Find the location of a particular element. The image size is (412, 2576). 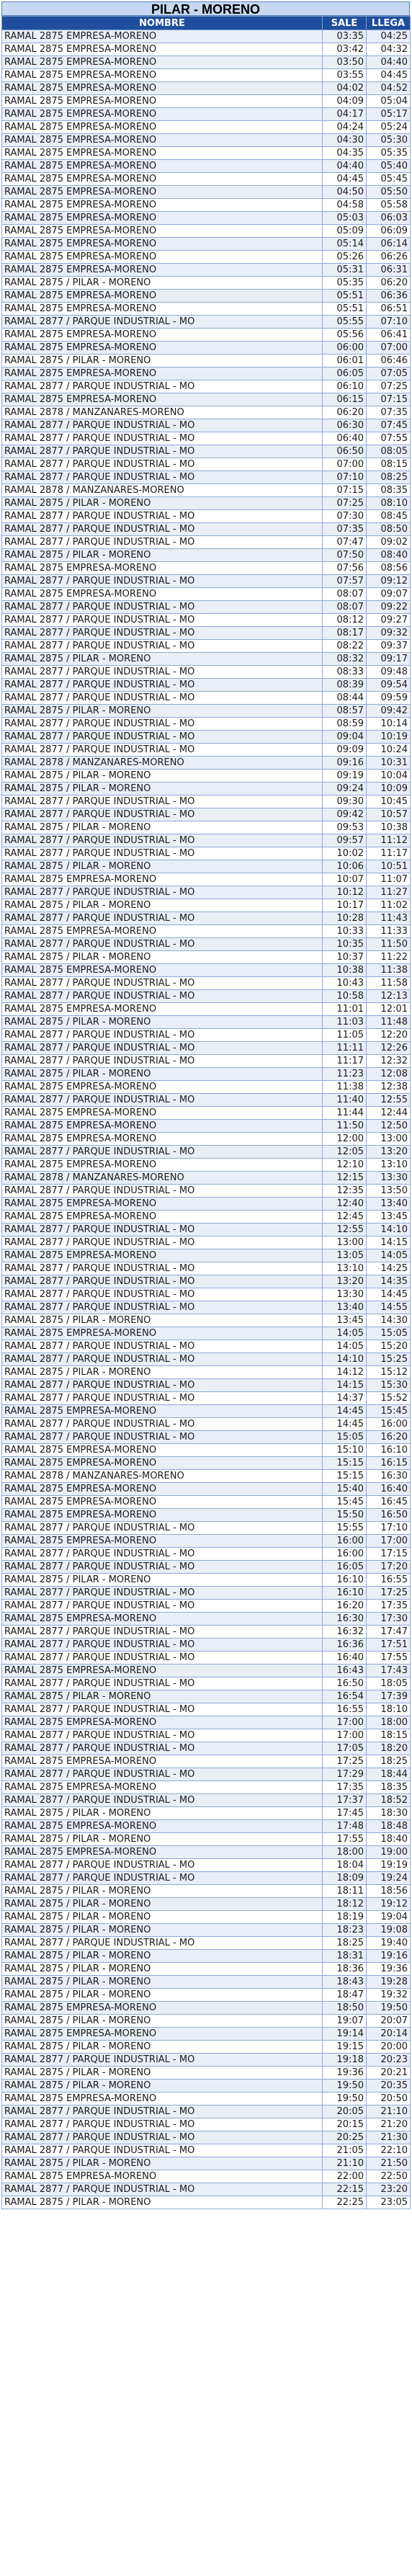

arrival-time-cell: 12:01 is located at coordinates (389, 1009).